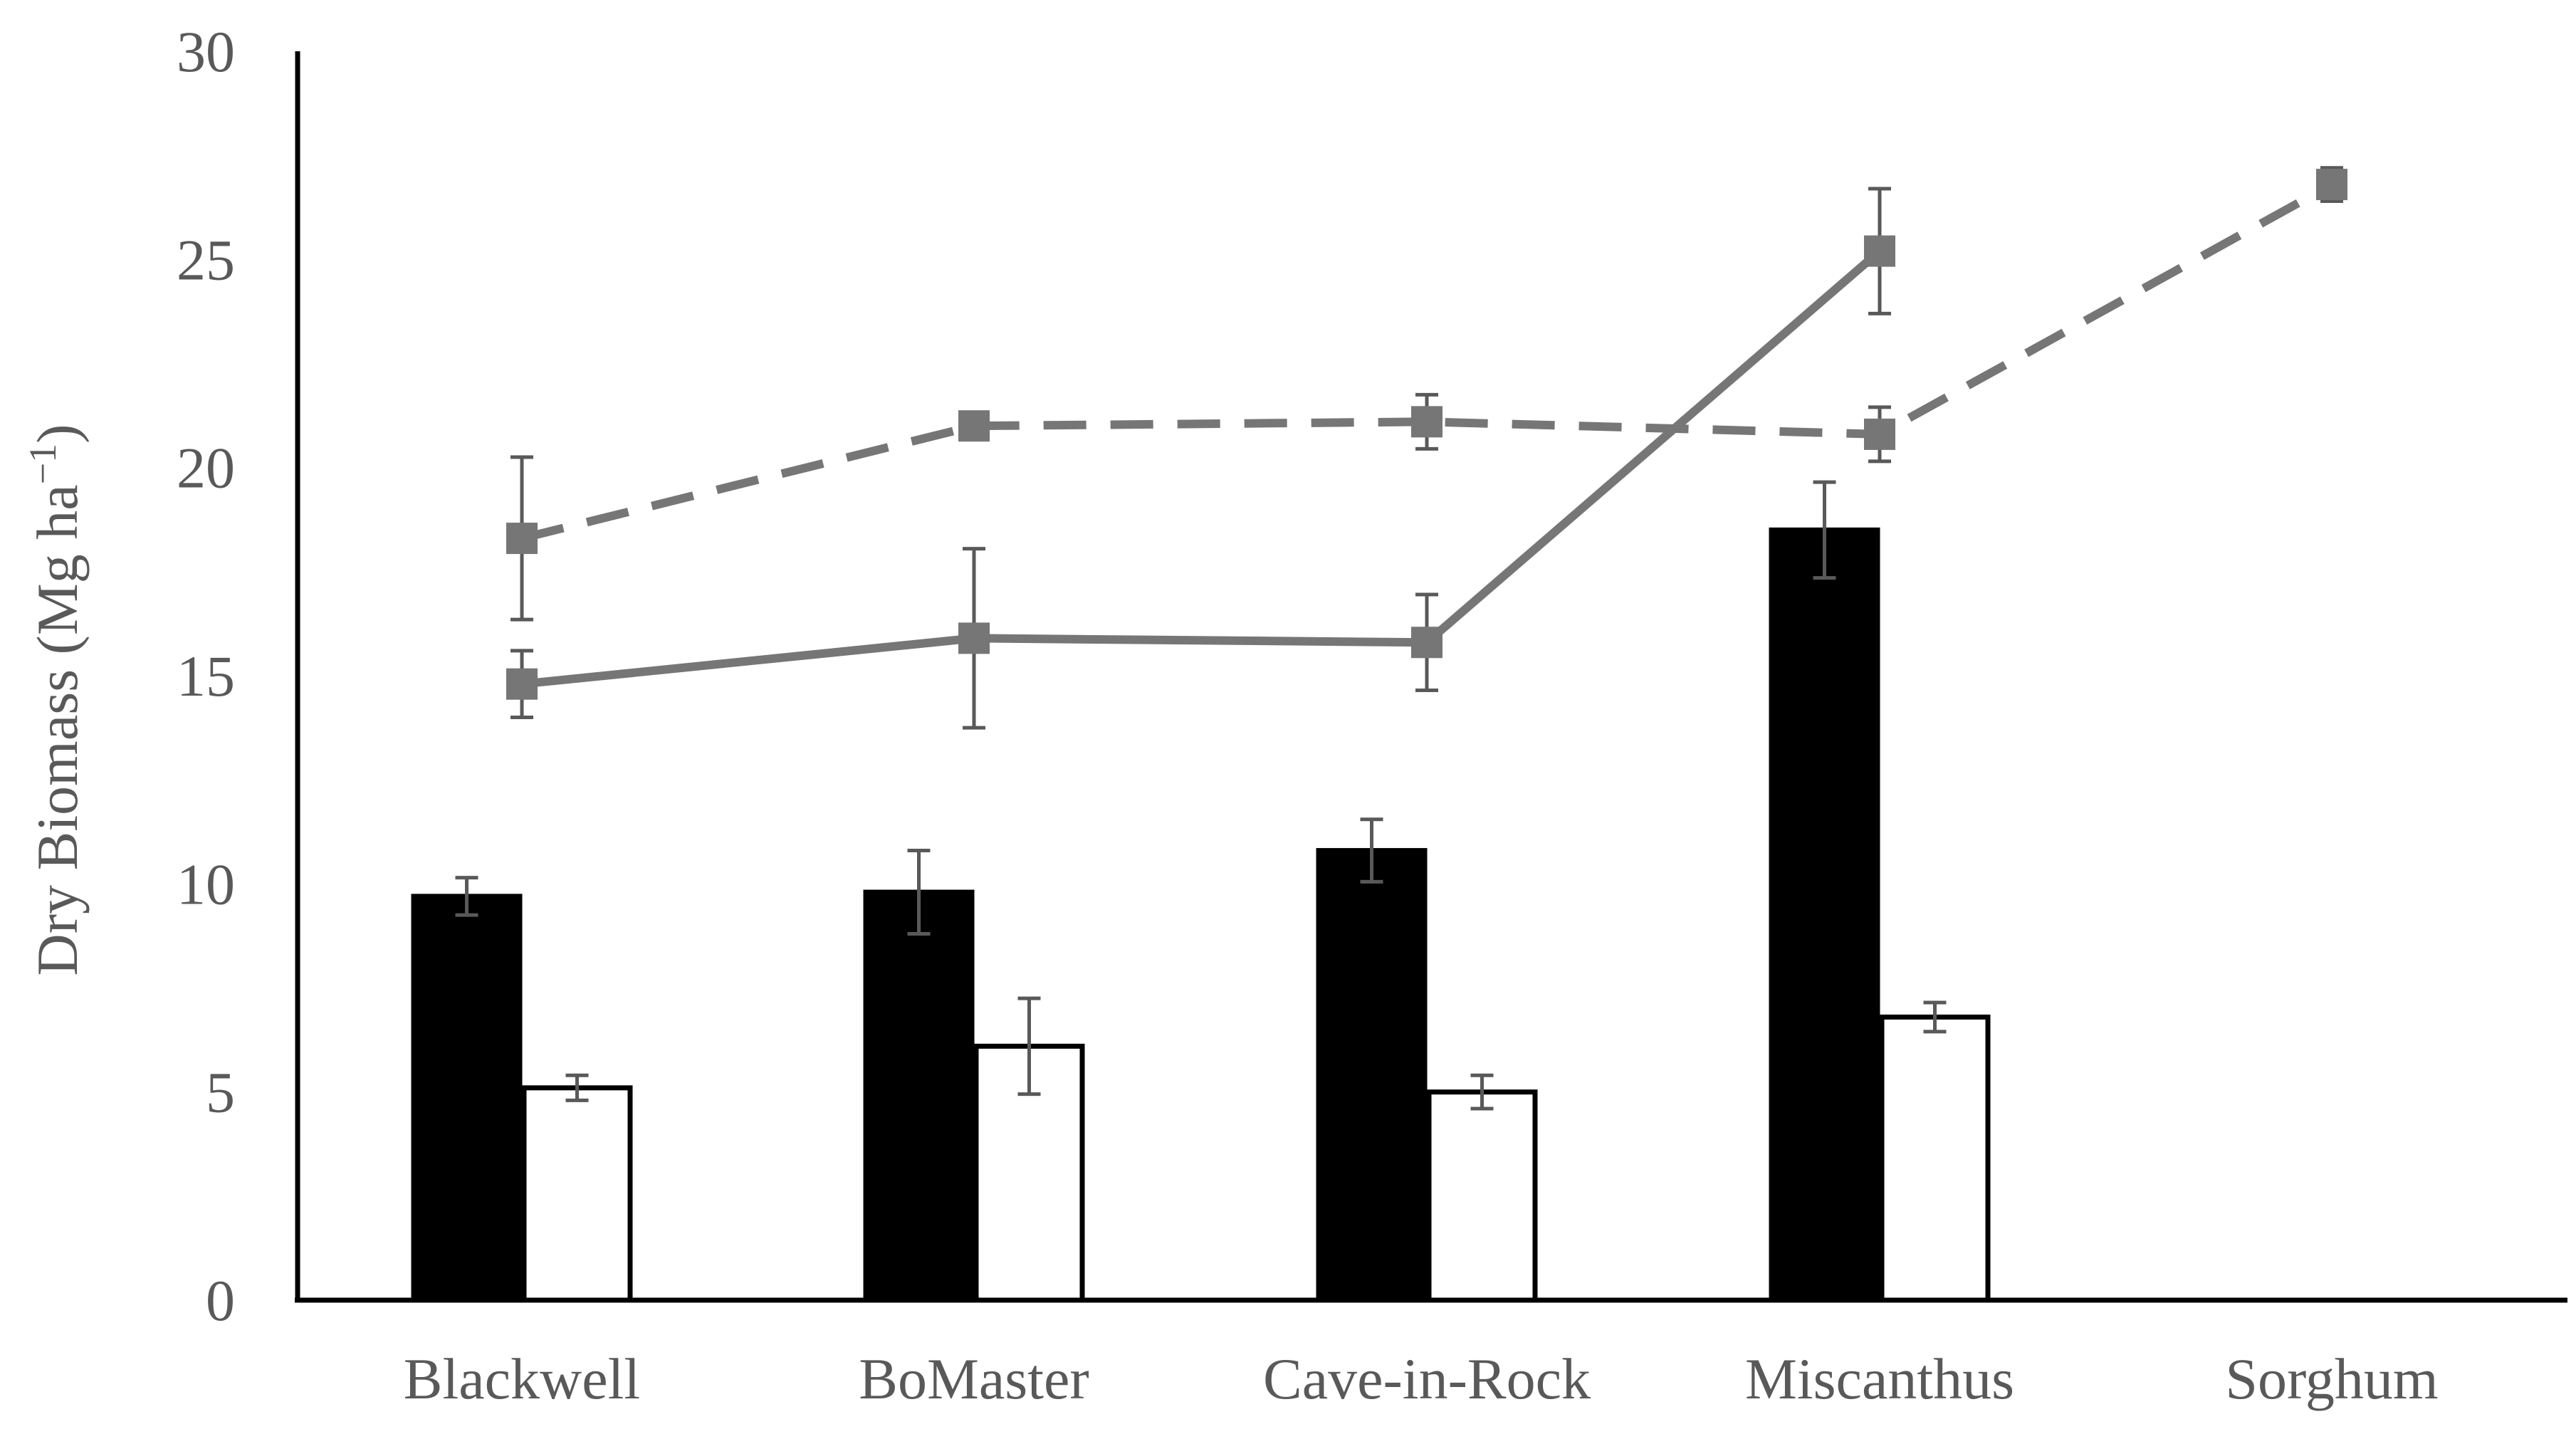 The image size is (2576, 1439). What do you see at coordinates (1879, 1378) in the screenshot?
I see `x-tick-label: Miscanthus` at bounding box center [1879, 1378].